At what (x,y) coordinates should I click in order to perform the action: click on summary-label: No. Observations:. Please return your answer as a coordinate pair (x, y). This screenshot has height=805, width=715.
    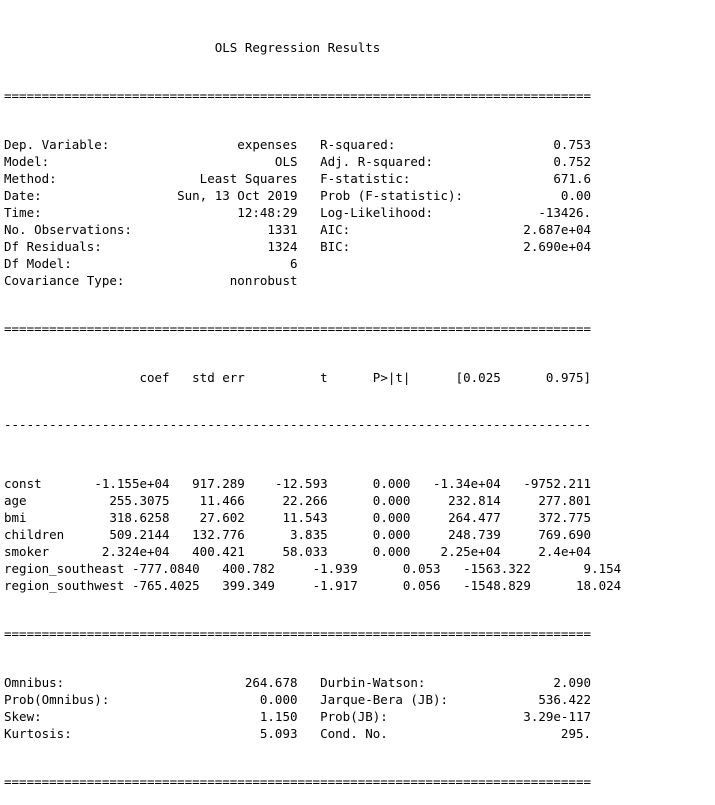
    Looking at the image, I should click on (79, 229).